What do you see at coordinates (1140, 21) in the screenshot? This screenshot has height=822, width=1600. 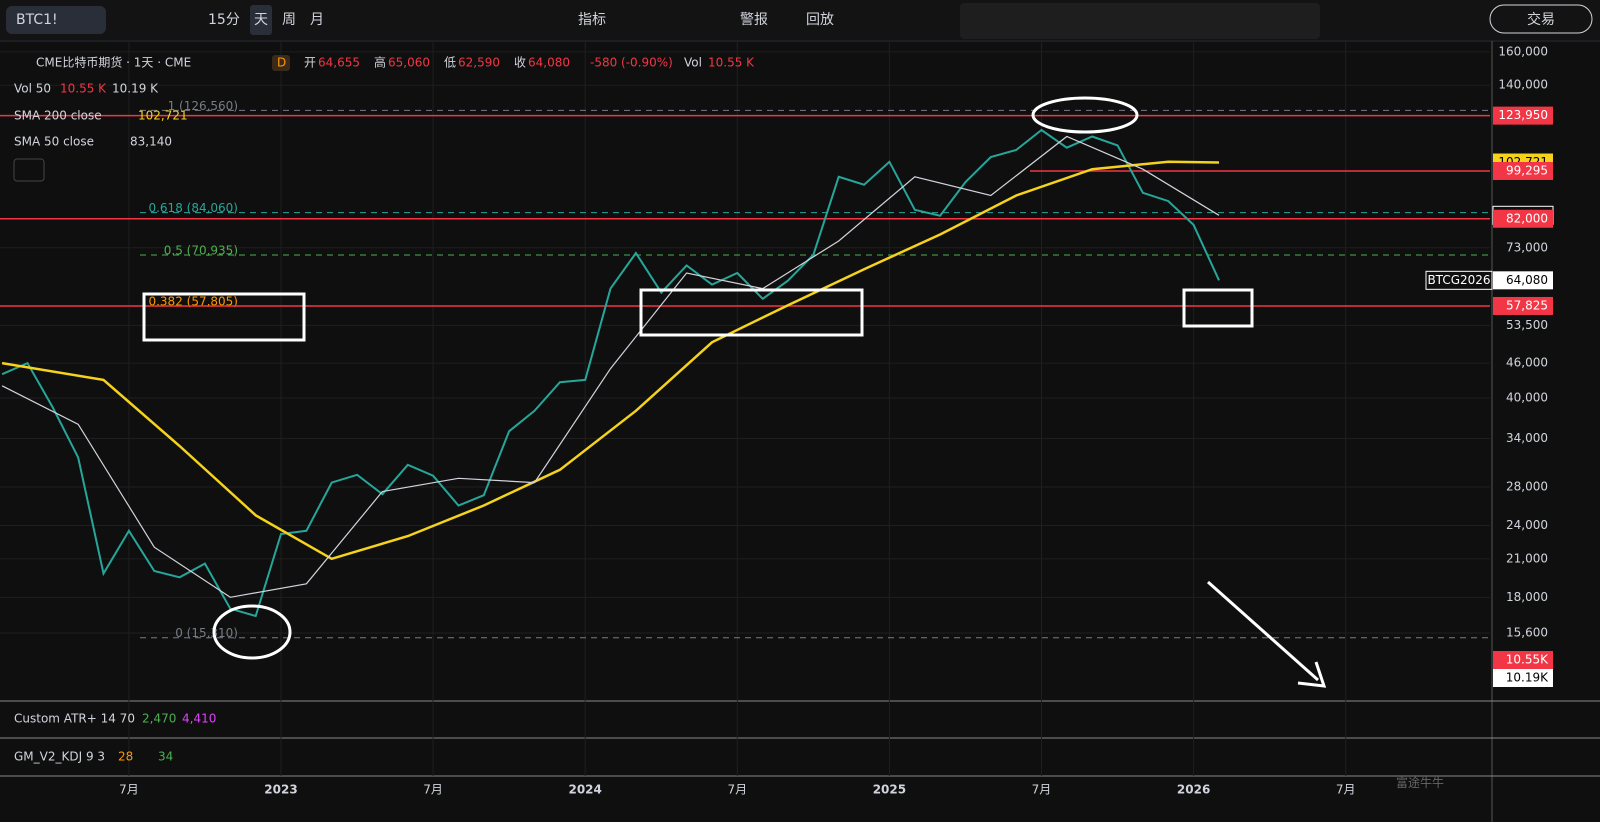 I see `drawing-toolbar` at bounding box center [1140, 21].